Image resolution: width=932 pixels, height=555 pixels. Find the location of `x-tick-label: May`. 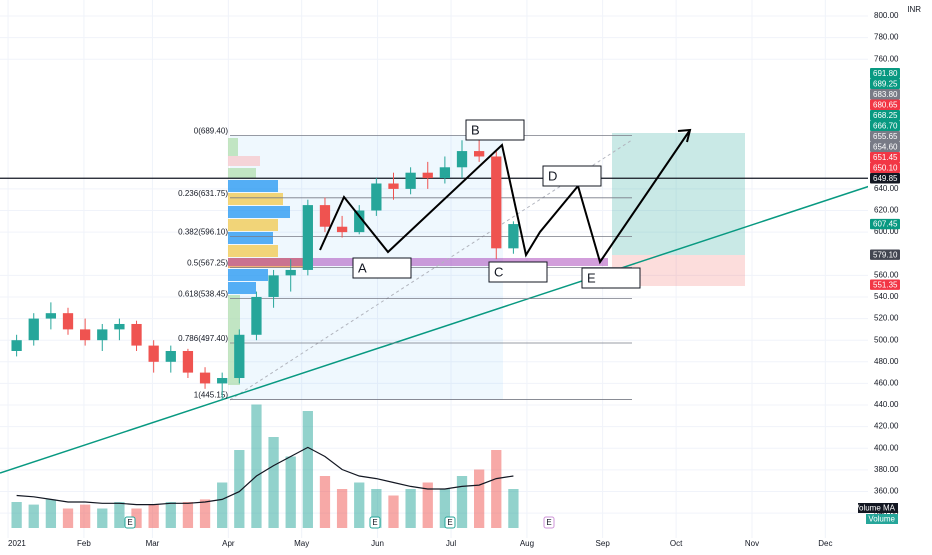

x-tick-label: May is located at coordinates (301, 543).